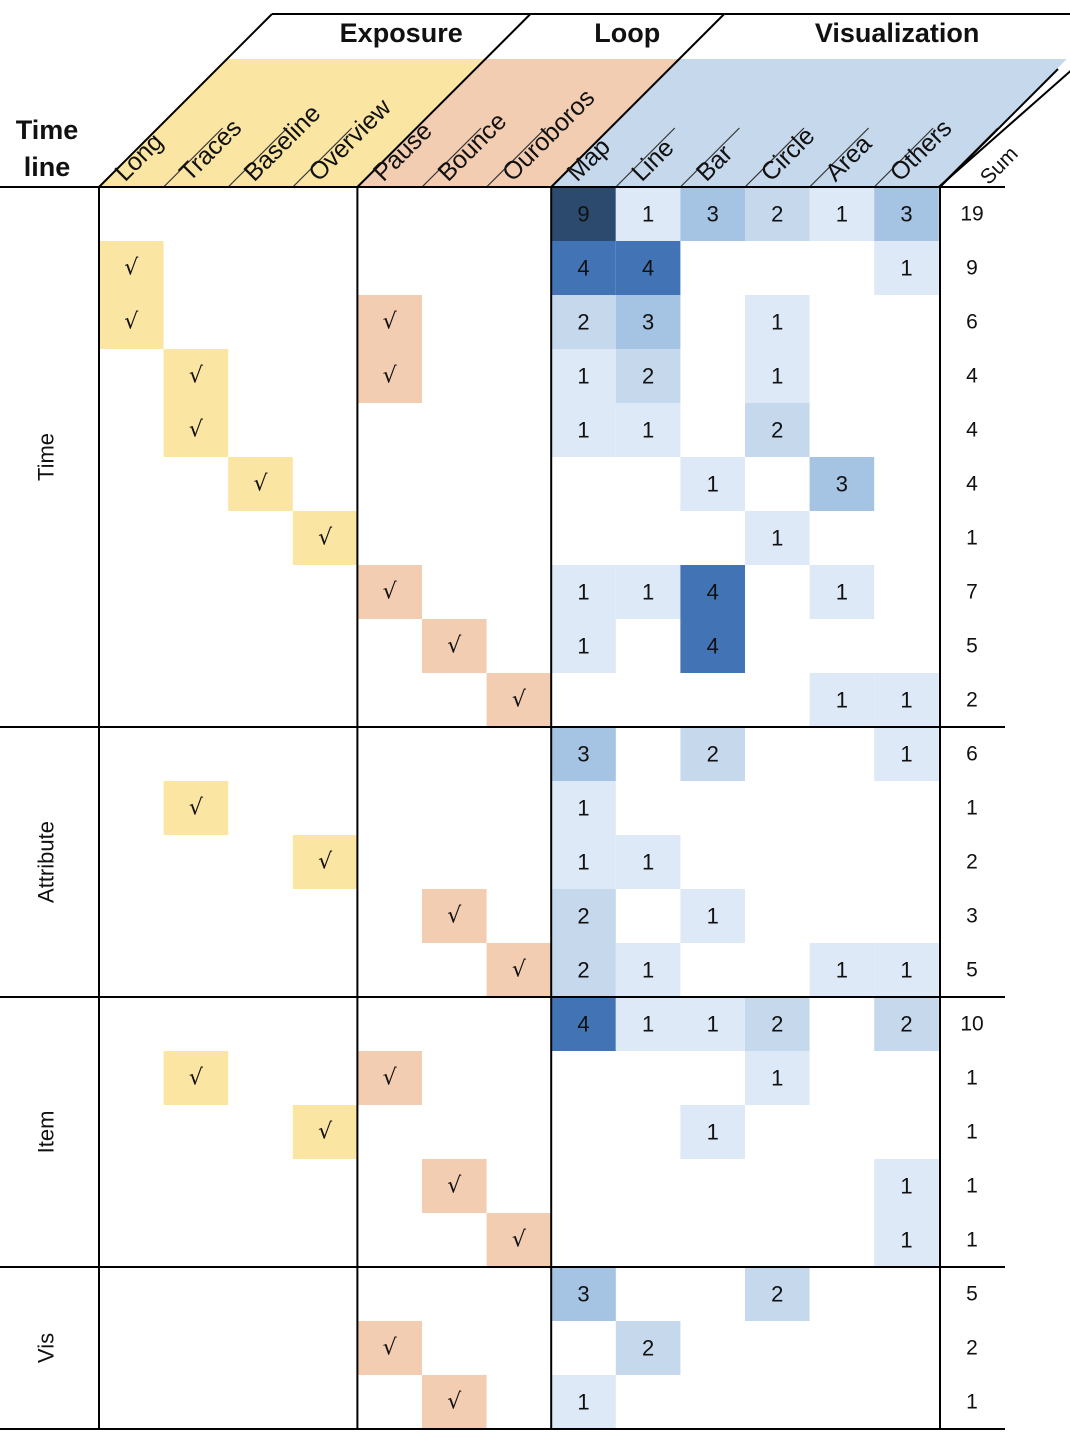  Describe the element at coordinates (972, 916) in the screenshot. I see `sum-value: 3` at that location.